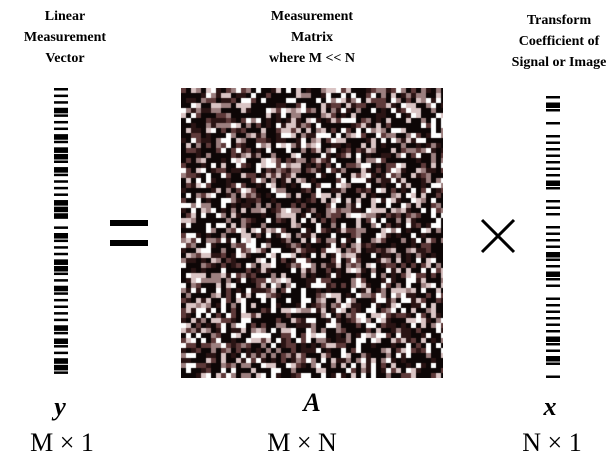  Describe the element at coordinates (302, 442) in the screenshot. I see `dimension-a: M × N` at that location.